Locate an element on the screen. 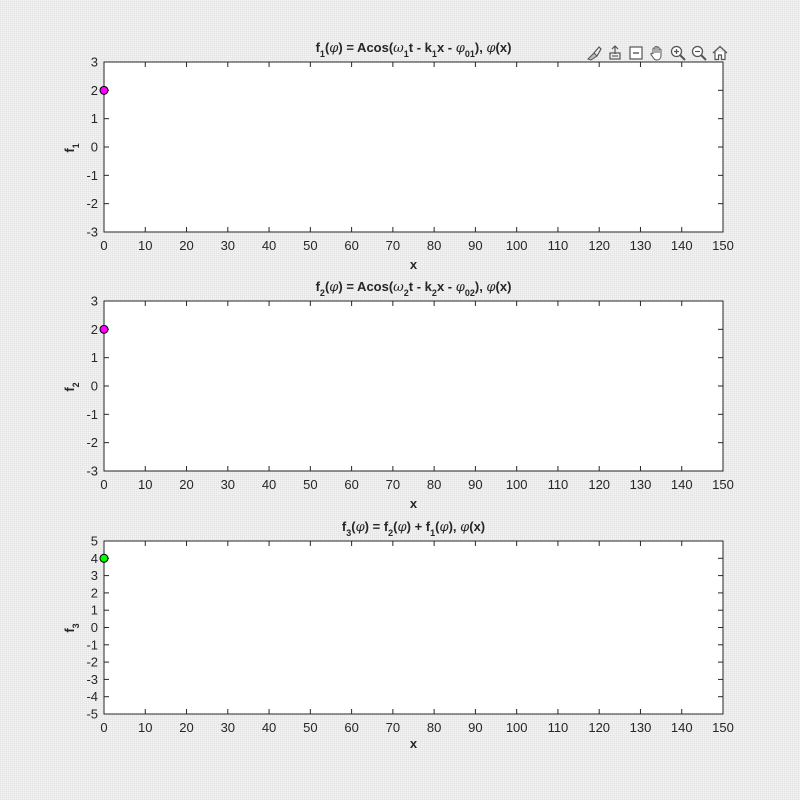 This screenshot has height=800, width=800. subplot-f3-xtick-label: 110 is located at coordinates (558, 727).